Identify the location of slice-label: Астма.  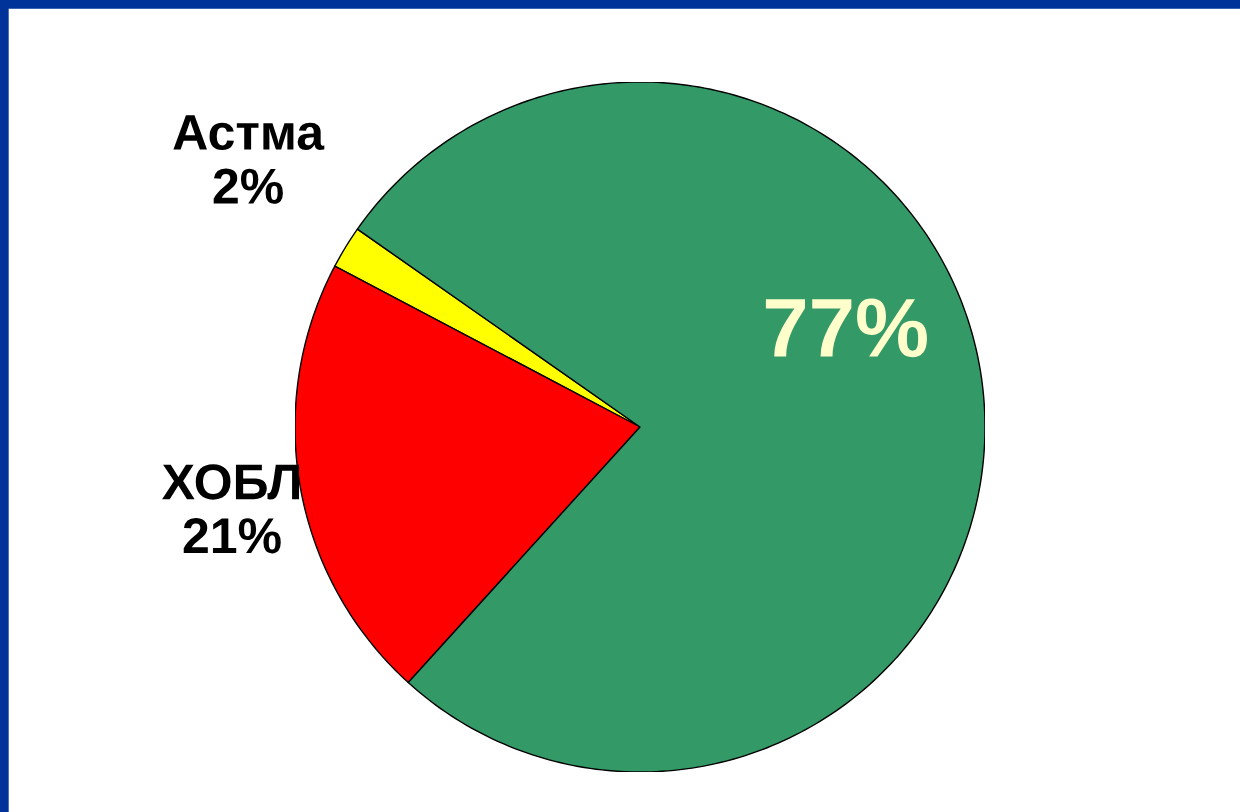
(249, 133).